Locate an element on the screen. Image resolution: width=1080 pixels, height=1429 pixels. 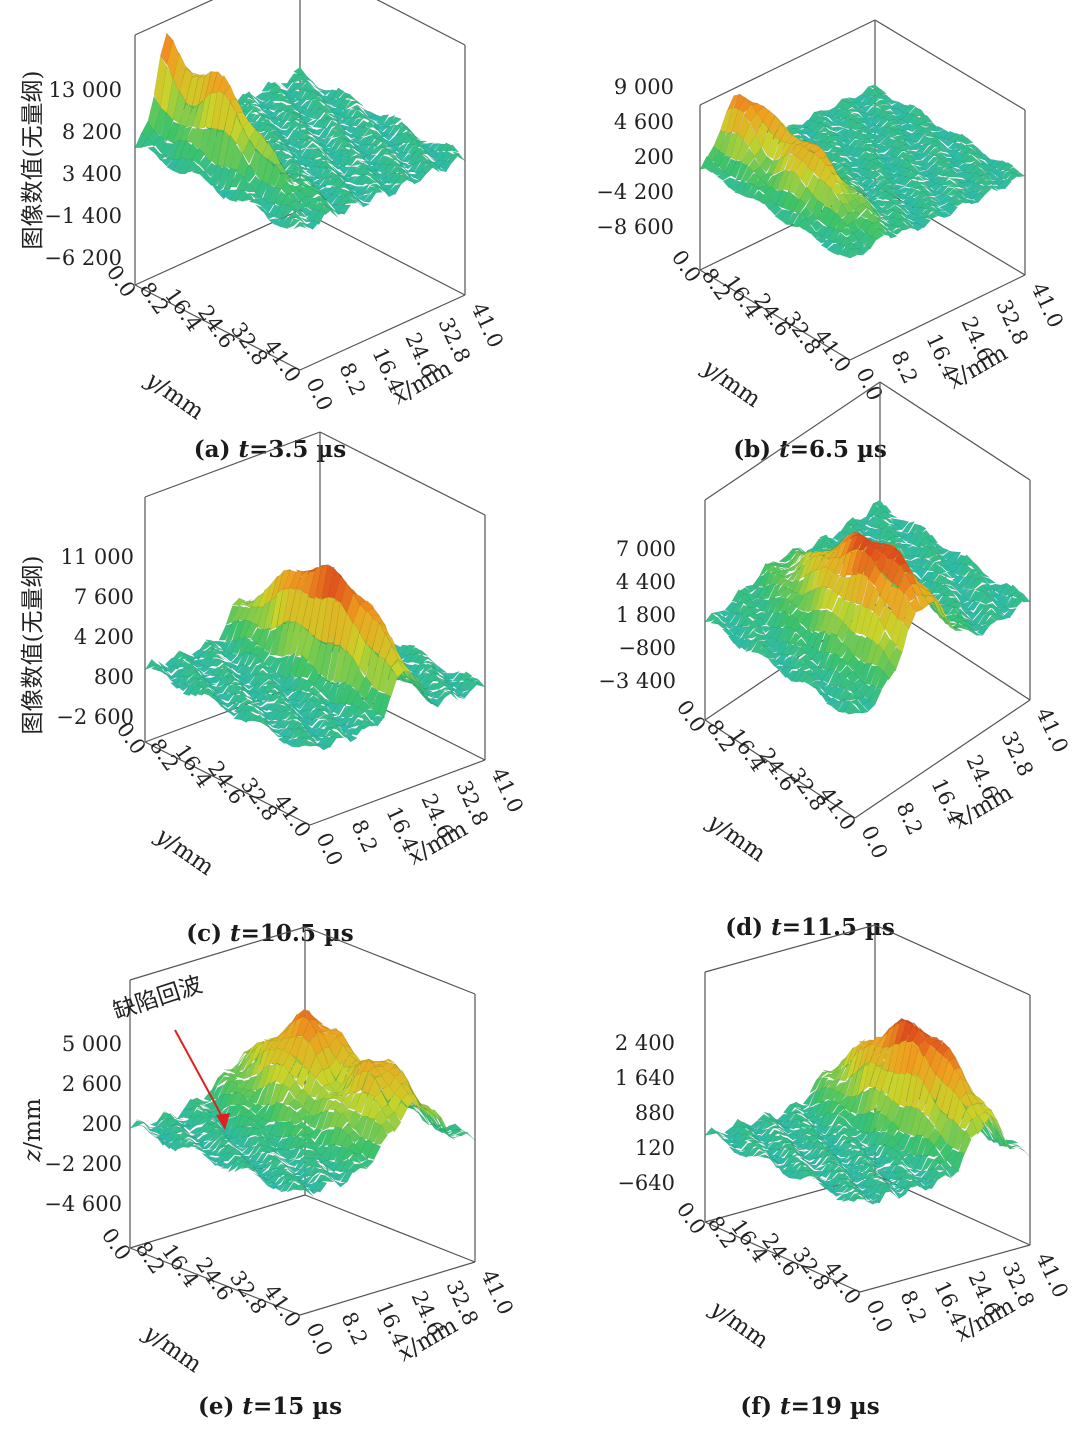
defect-echo-arrow-e is located at coordinates (200, 1076).